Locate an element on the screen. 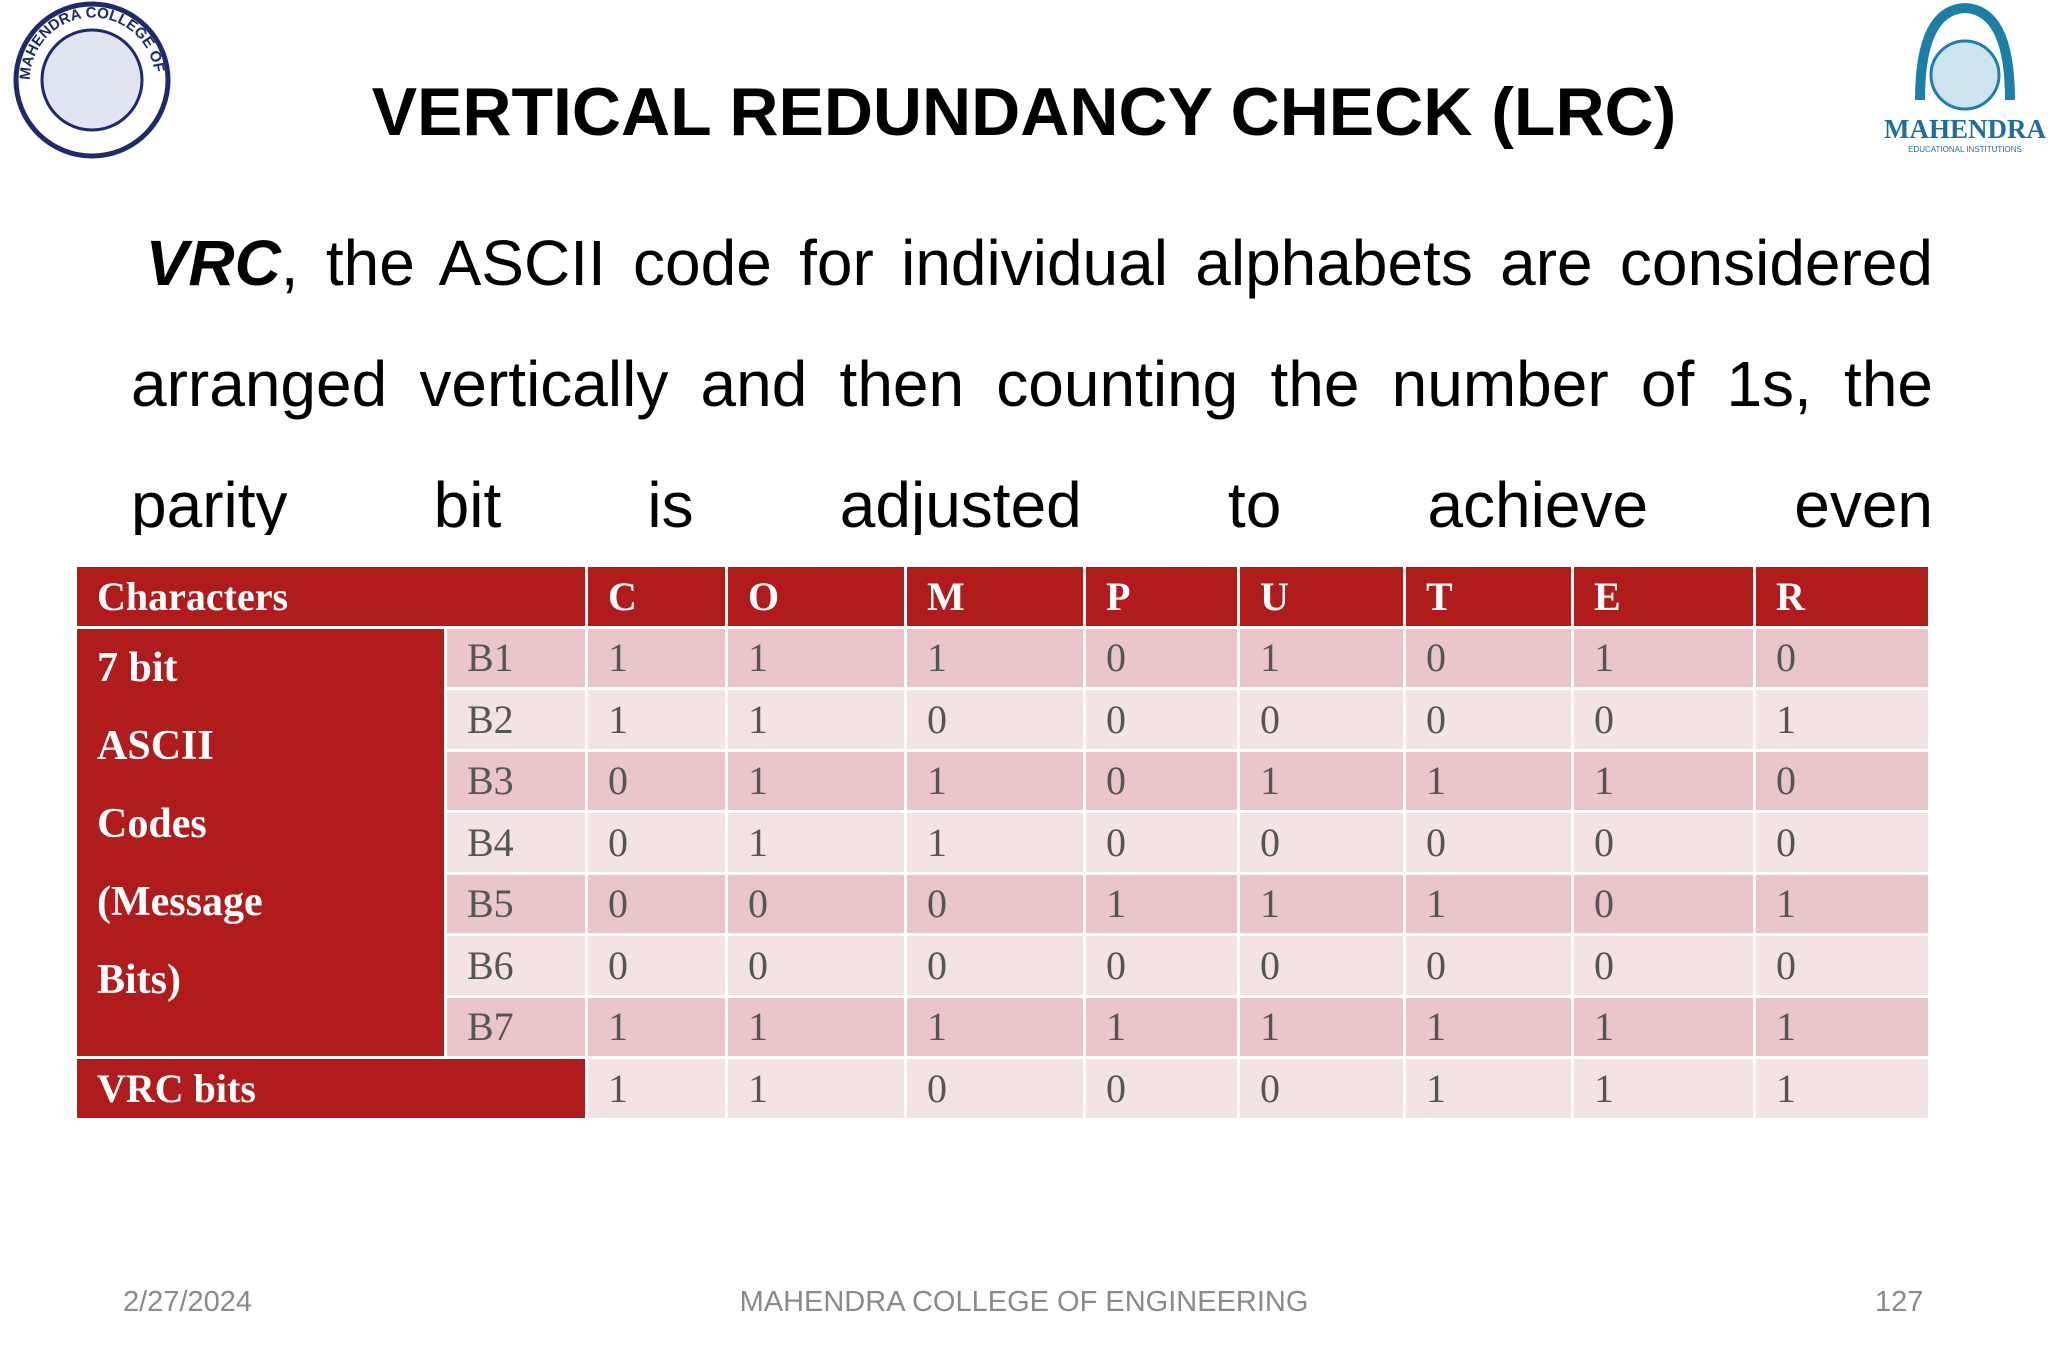  group-label: 7 bit ASCII Codes (Message Bits) is located at coordinates (260, 842).